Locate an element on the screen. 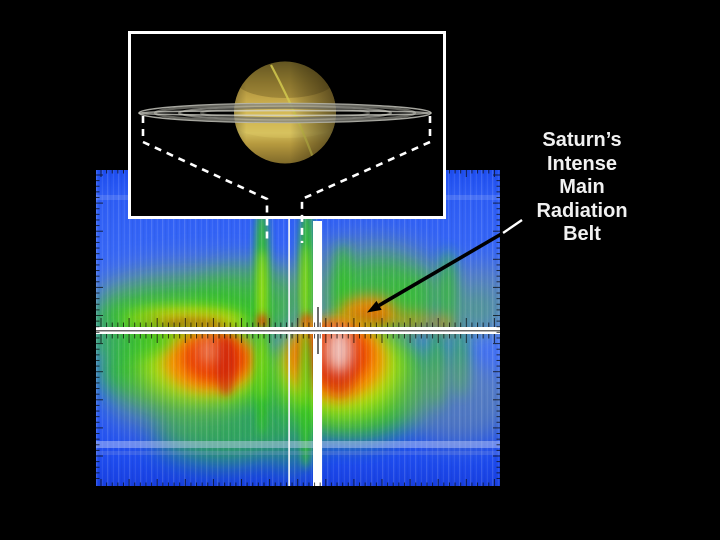 This screenshot has width=720, height=540. saturn-shading is located at coordinates (285, 112).